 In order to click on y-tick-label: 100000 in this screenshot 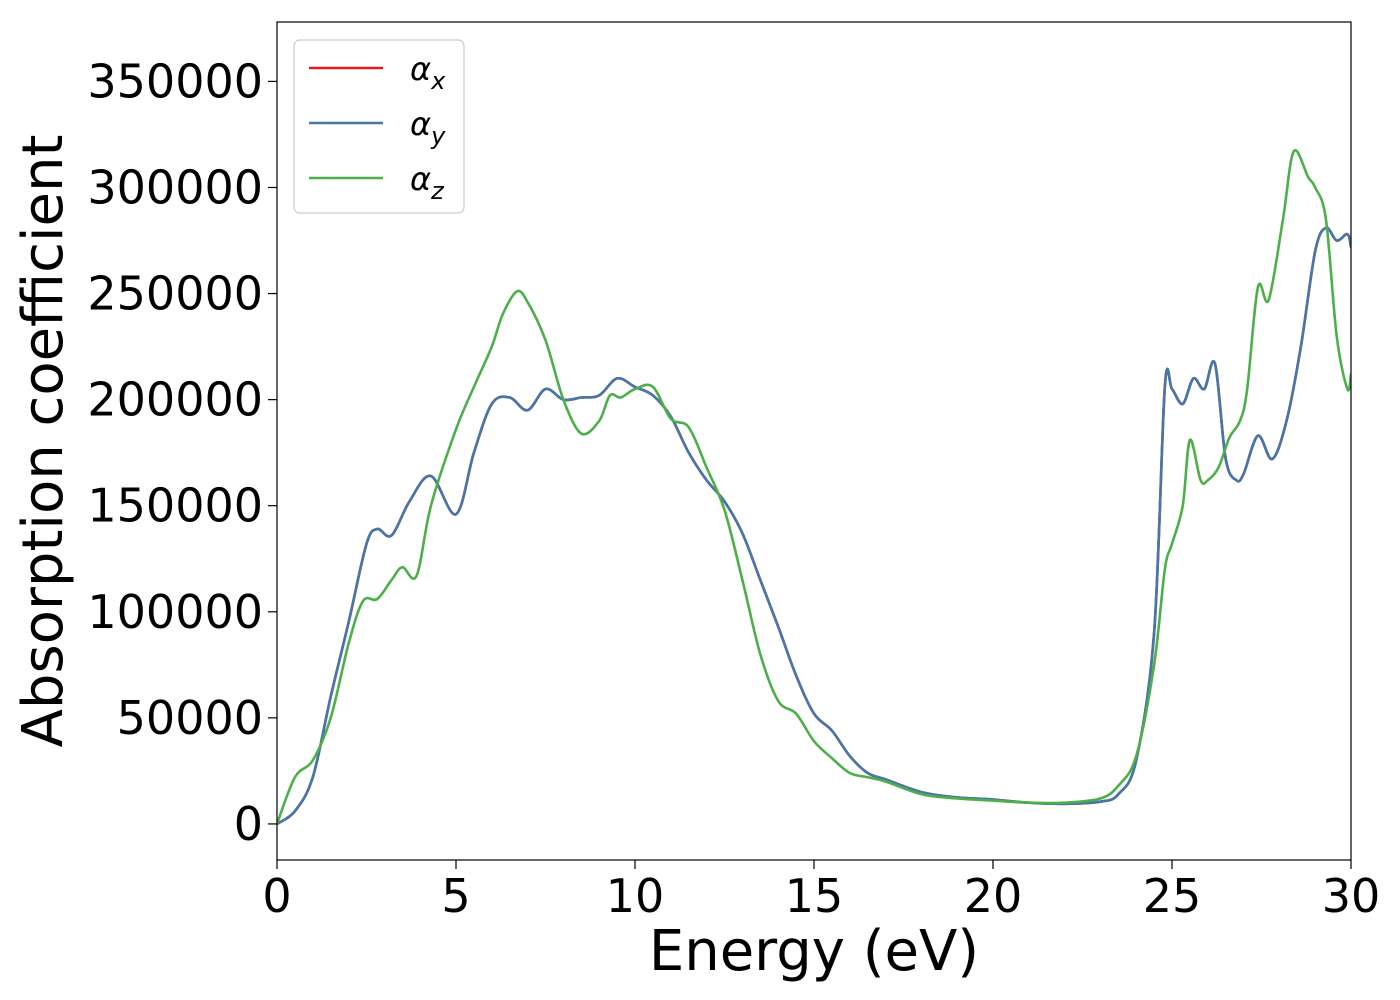, I will do `click(175, 612)`.